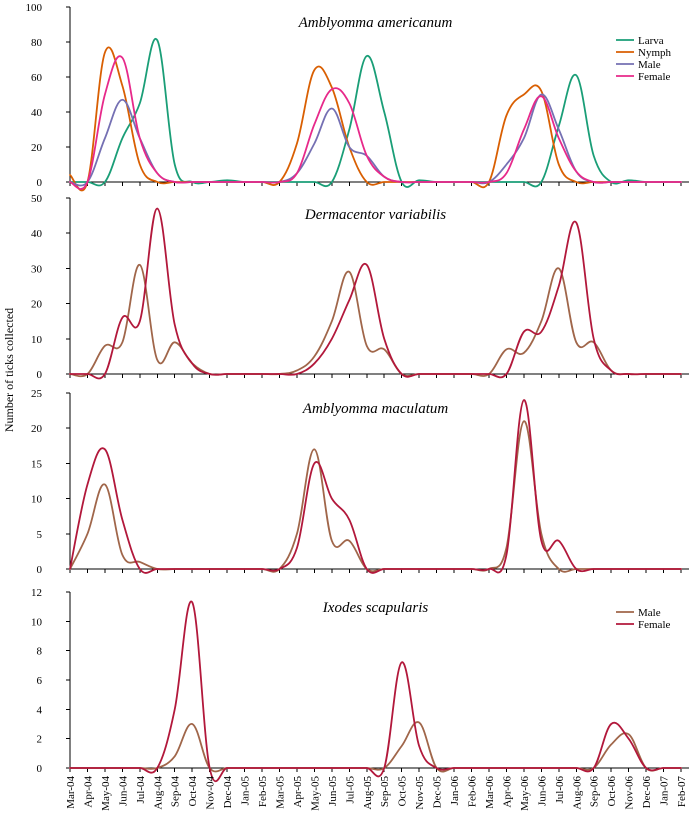 This screenshot has height=813, width=700. I want to click on x-tick-label: Sep-05, so click(385, 792).